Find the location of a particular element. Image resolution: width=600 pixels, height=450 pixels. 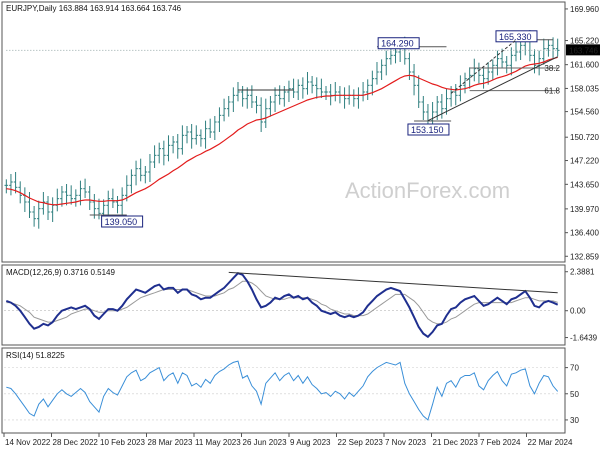

price-y-tick-label: 161.600 is located at coordinates (584, 65).